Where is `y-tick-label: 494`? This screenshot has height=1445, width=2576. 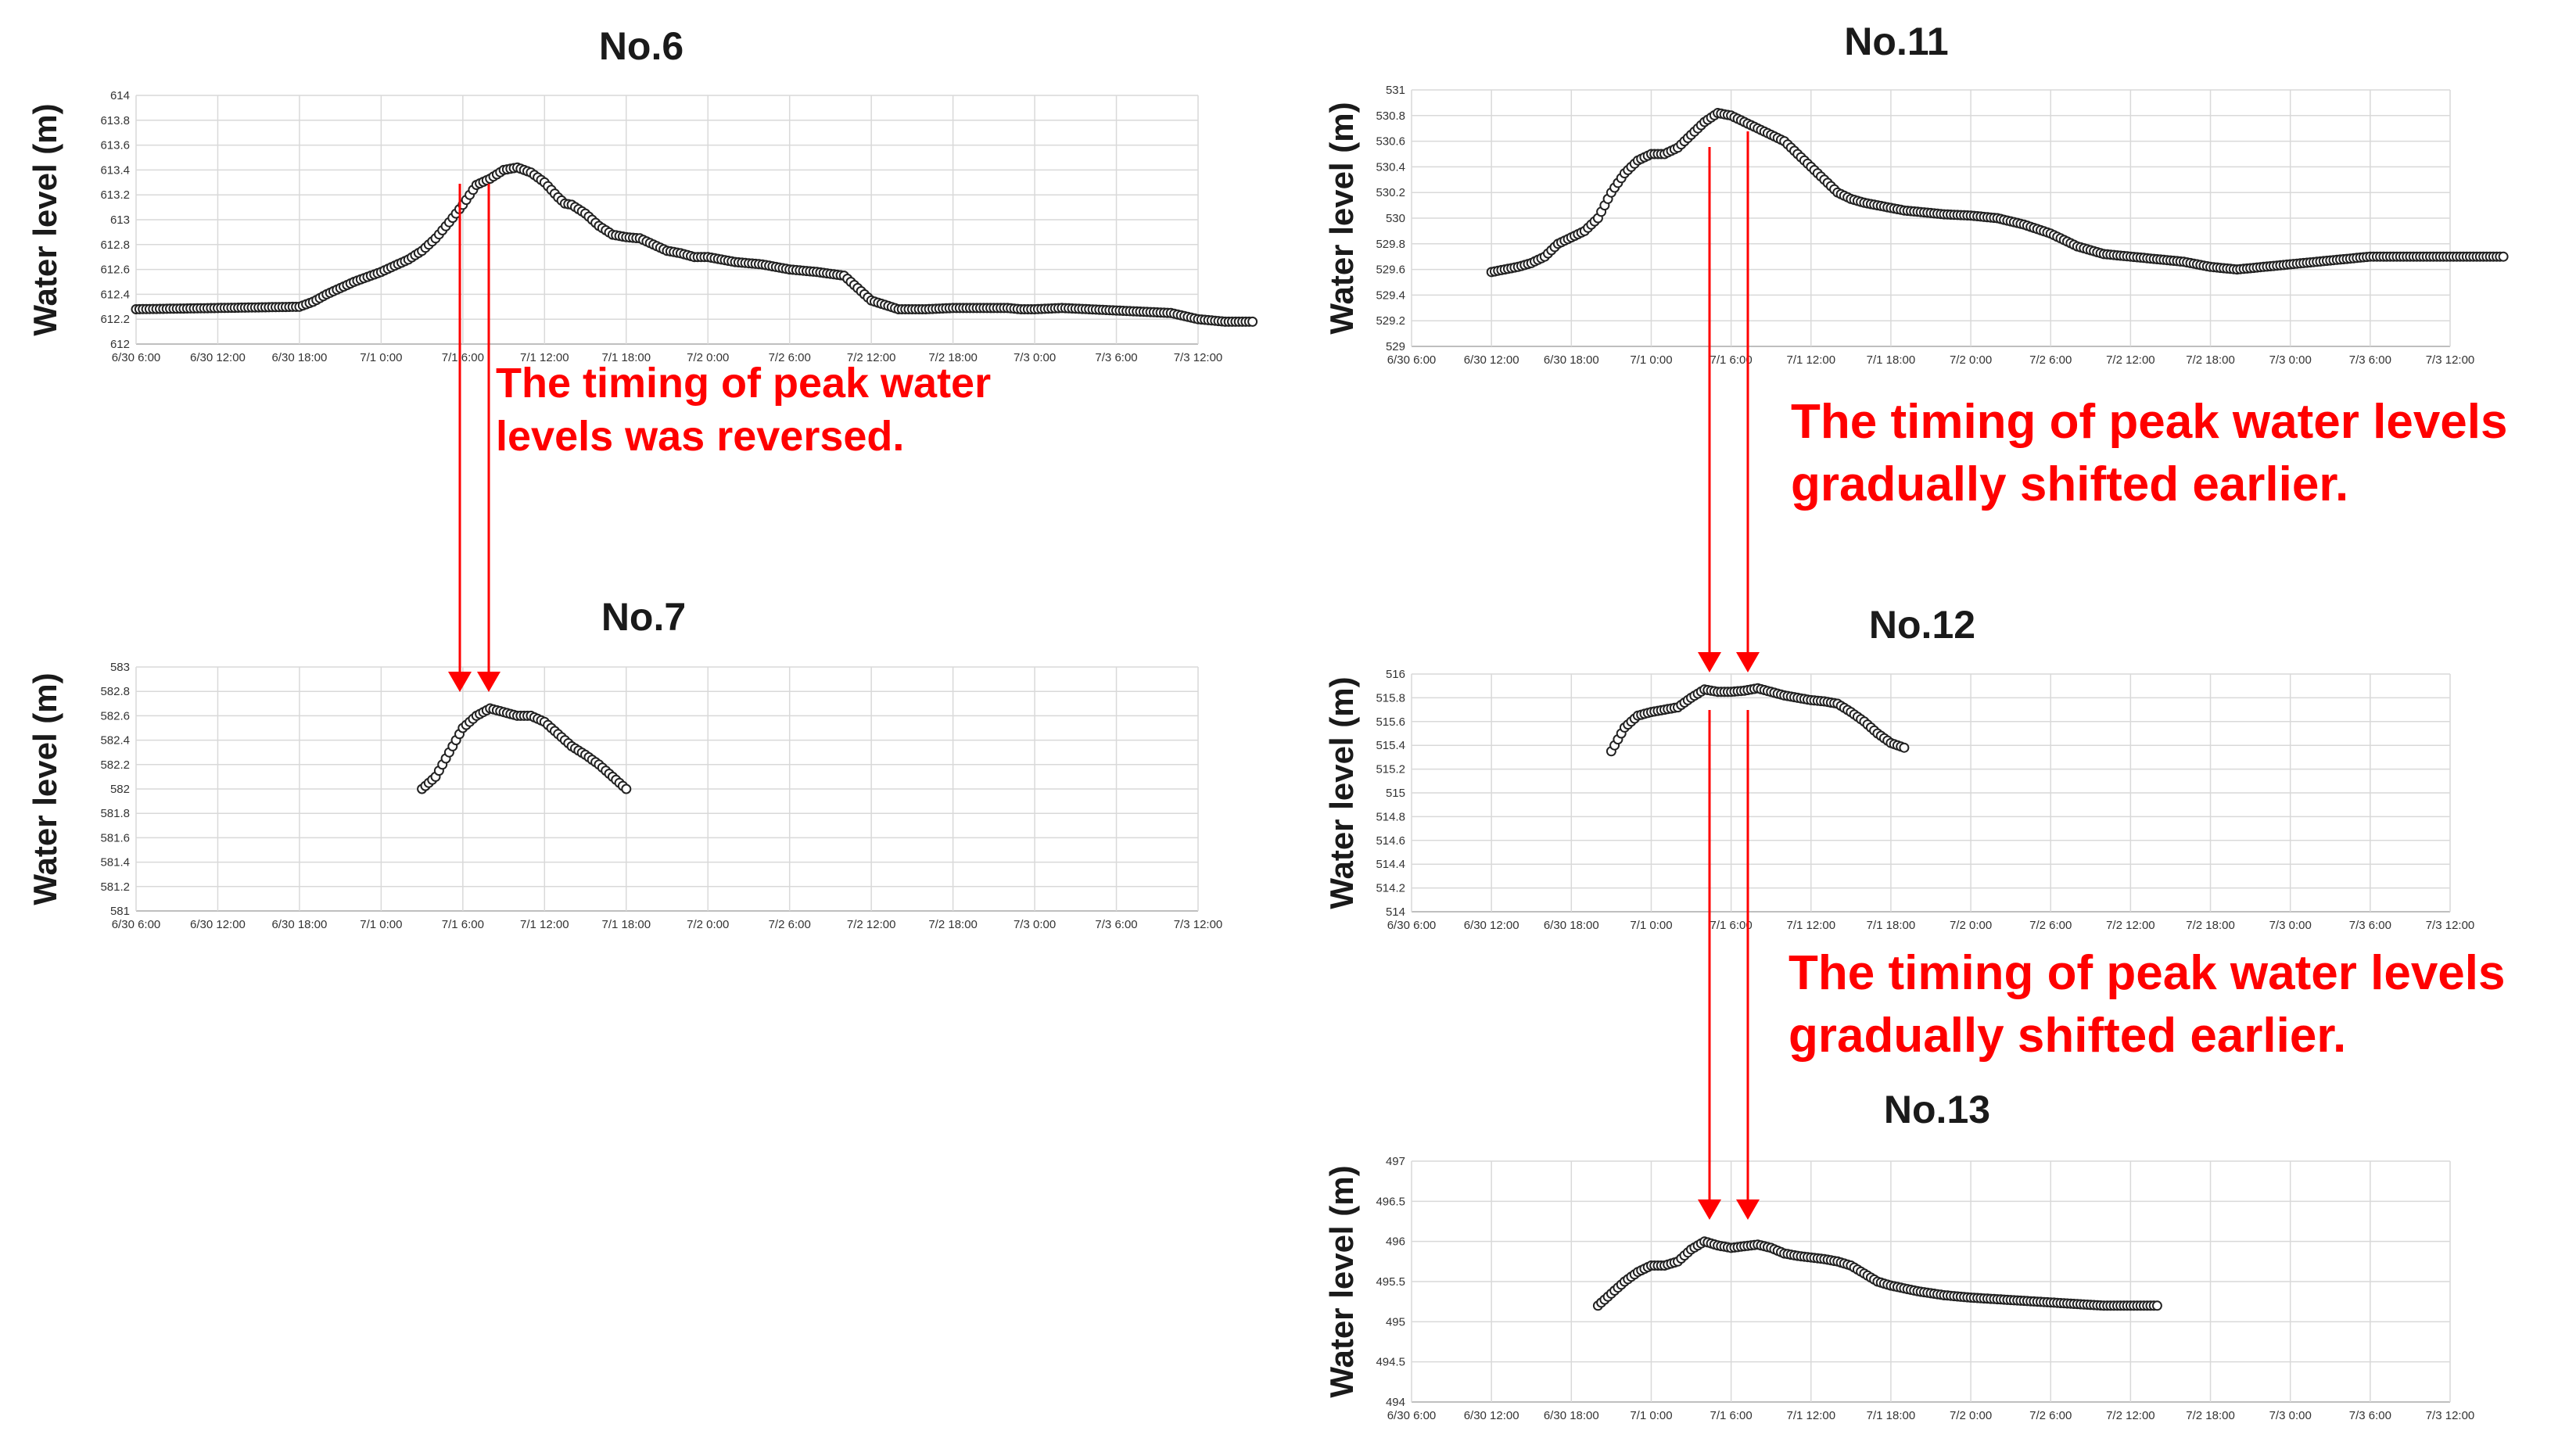
y-tick-label: 494 is located at coordinates (1395, 1402).